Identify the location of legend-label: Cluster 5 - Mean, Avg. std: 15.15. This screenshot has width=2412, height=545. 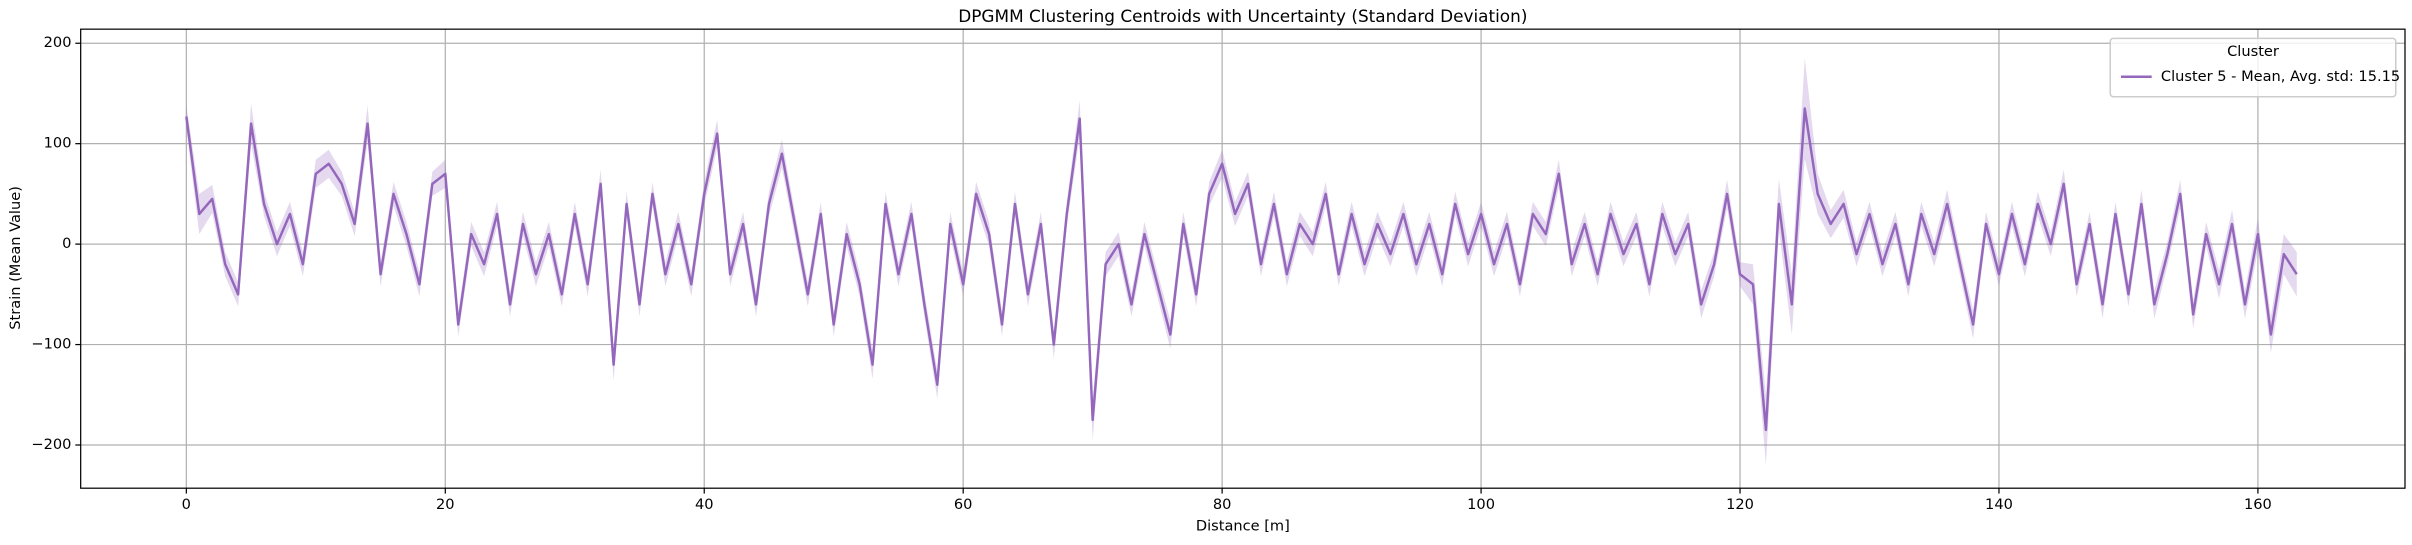
(2280, 76).